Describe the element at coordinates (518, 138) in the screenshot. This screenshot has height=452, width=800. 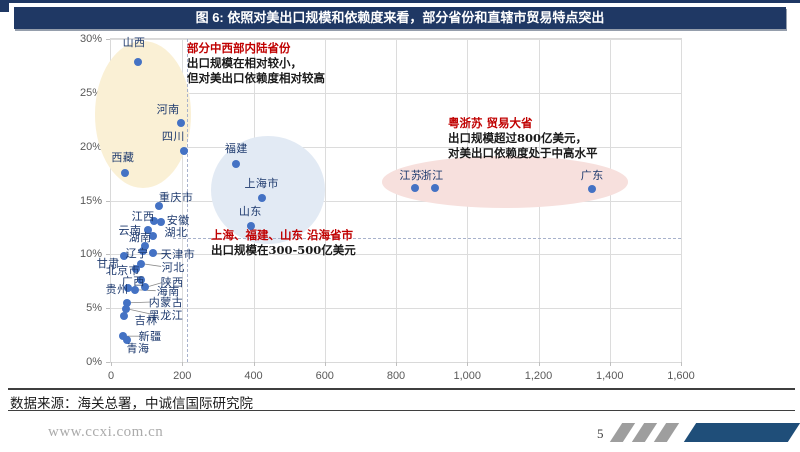
I see `annotation-line: 出口规模超过800亿美元，` at that location.